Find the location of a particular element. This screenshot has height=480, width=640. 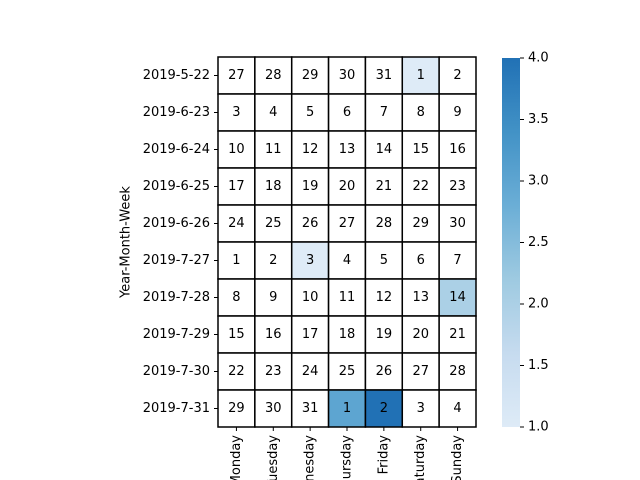

colorbar-tick-label: 2.0 is located at coordinates (538, 304).